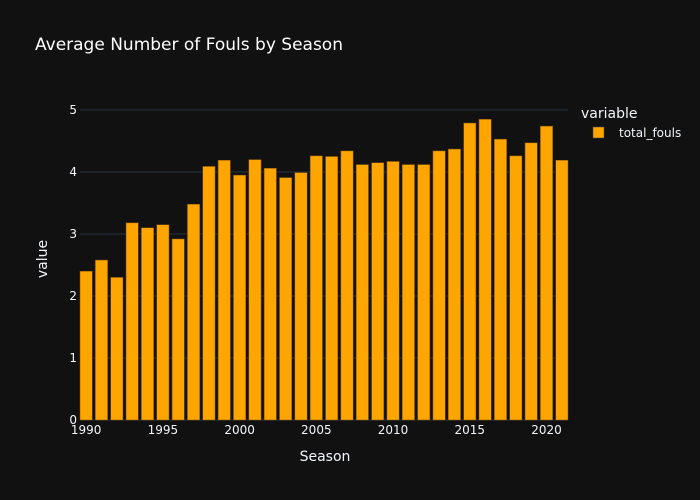 This screenshot has width=700, height=500. What do you see at coordinates (209, 293) in the screenshot?
I see `bar-1998` at bounding box center [209, 293].